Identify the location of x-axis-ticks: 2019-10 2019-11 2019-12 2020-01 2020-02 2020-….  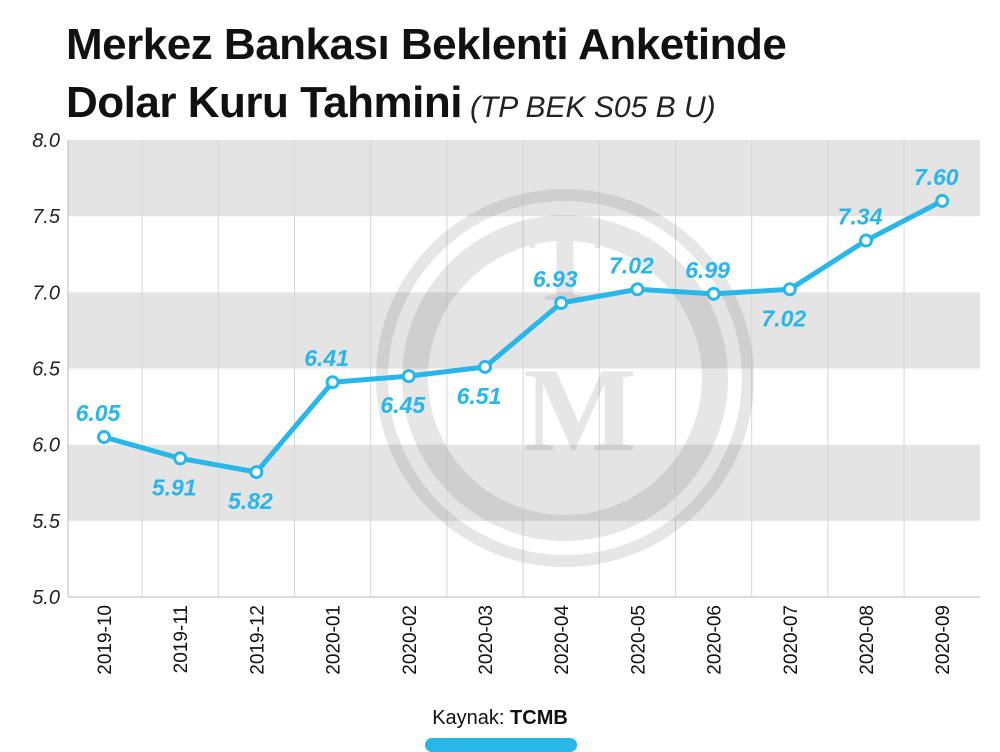
(524, 640).